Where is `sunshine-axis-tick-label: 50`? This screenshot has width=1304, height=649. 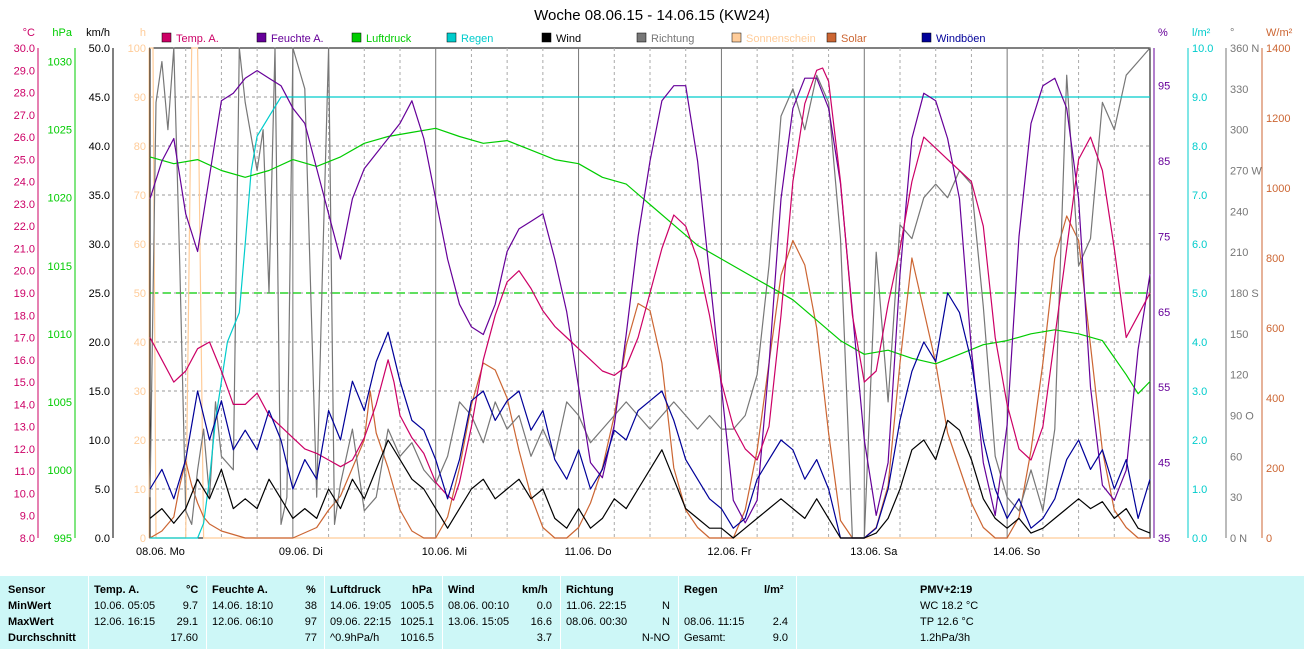 sunshine-axis-tick-label: 50 is located at coordinates (140, 294).